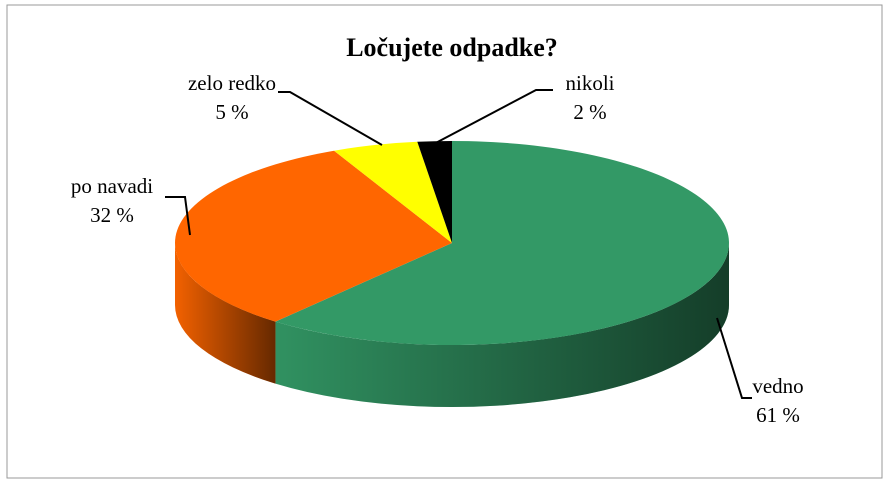 This screenshot has width=888, height=488. I want to click on slice-value-label: 32 %, so click(112, 215).